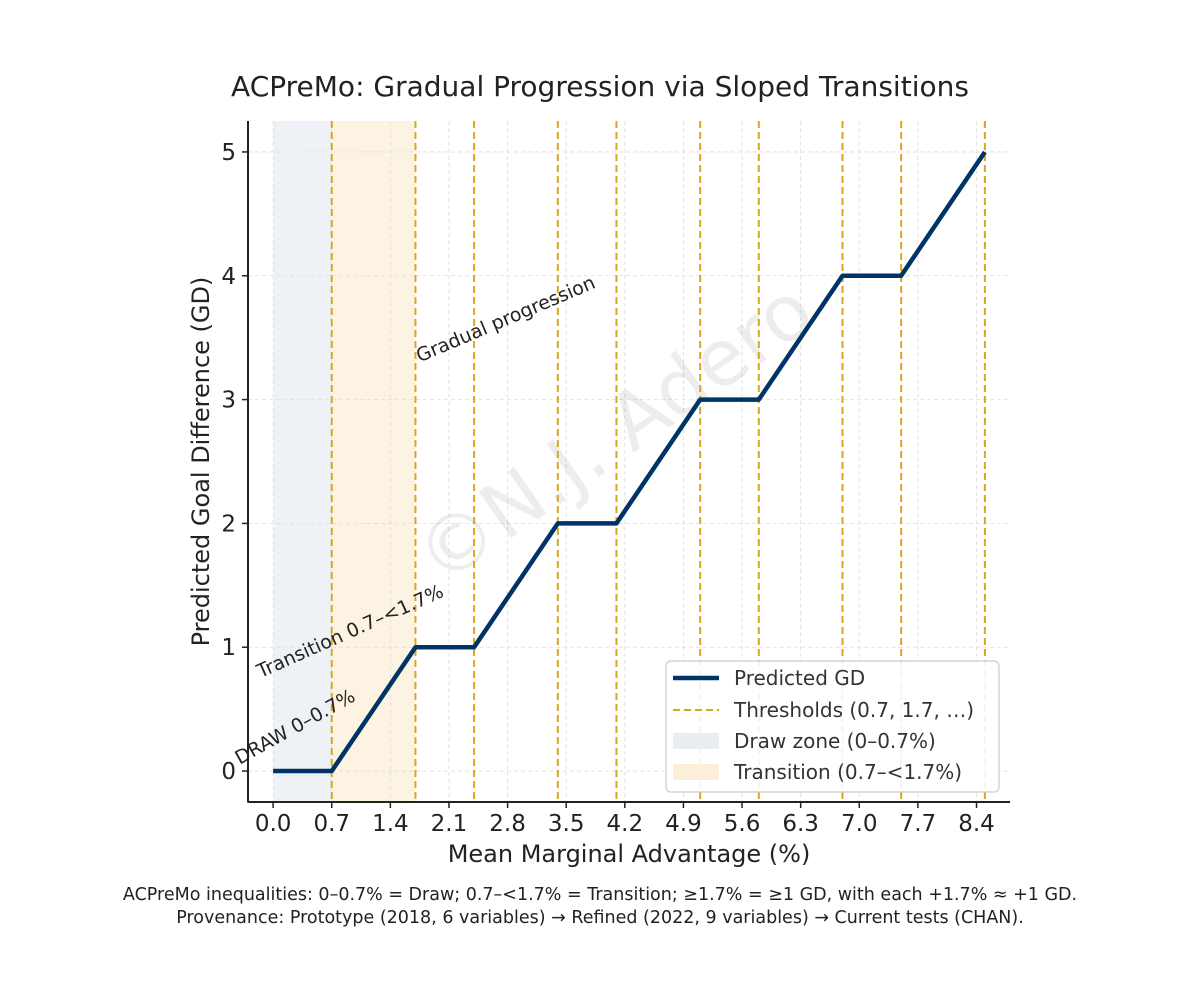 Image resolution: width=1200 pixels, height=1006 pixels. What do you see at coordinates (228, 772) in the screenshot?
I see `y-tick-label: 0` at bounding box center [228, 772].